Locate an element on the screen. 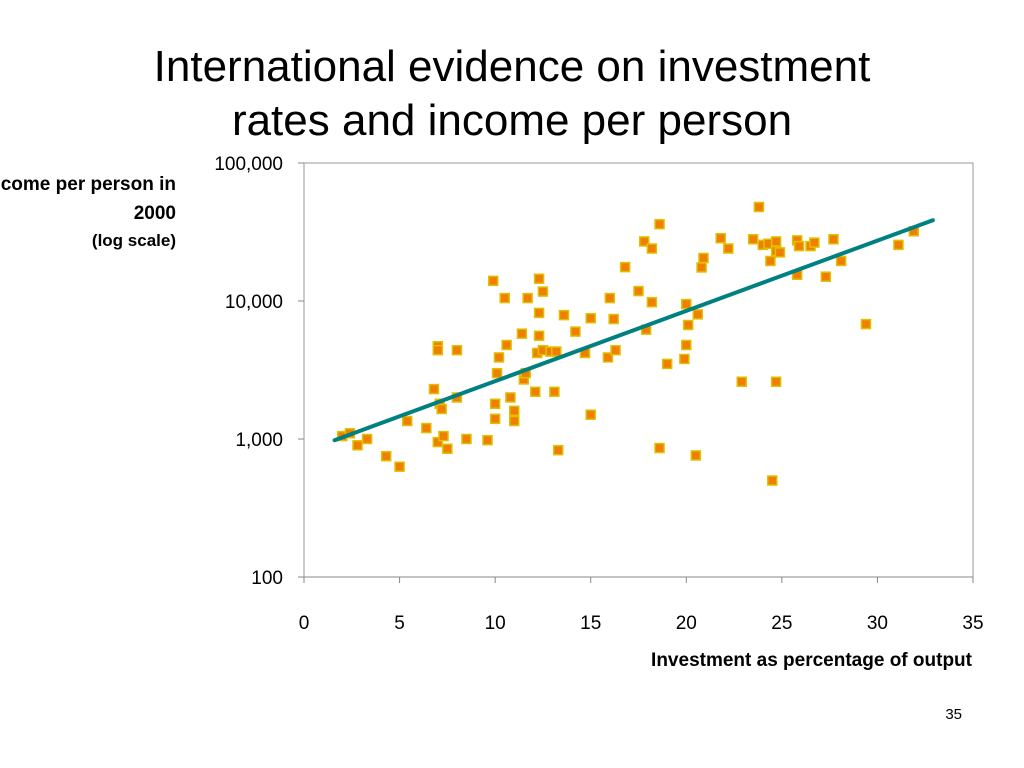 The height and width of the screenshot is (768, 1024). slide-number: 35 is located at coordinates (953, 714).